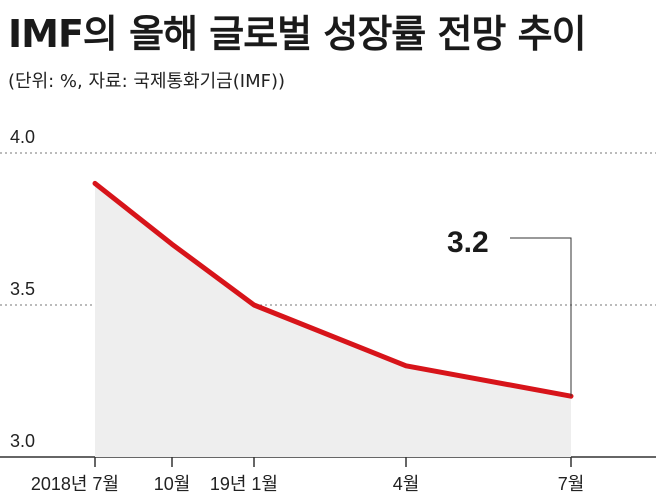 The height and width of the screenshot is (499, 656). I want to click on annotation-leader, so click(541, 317).